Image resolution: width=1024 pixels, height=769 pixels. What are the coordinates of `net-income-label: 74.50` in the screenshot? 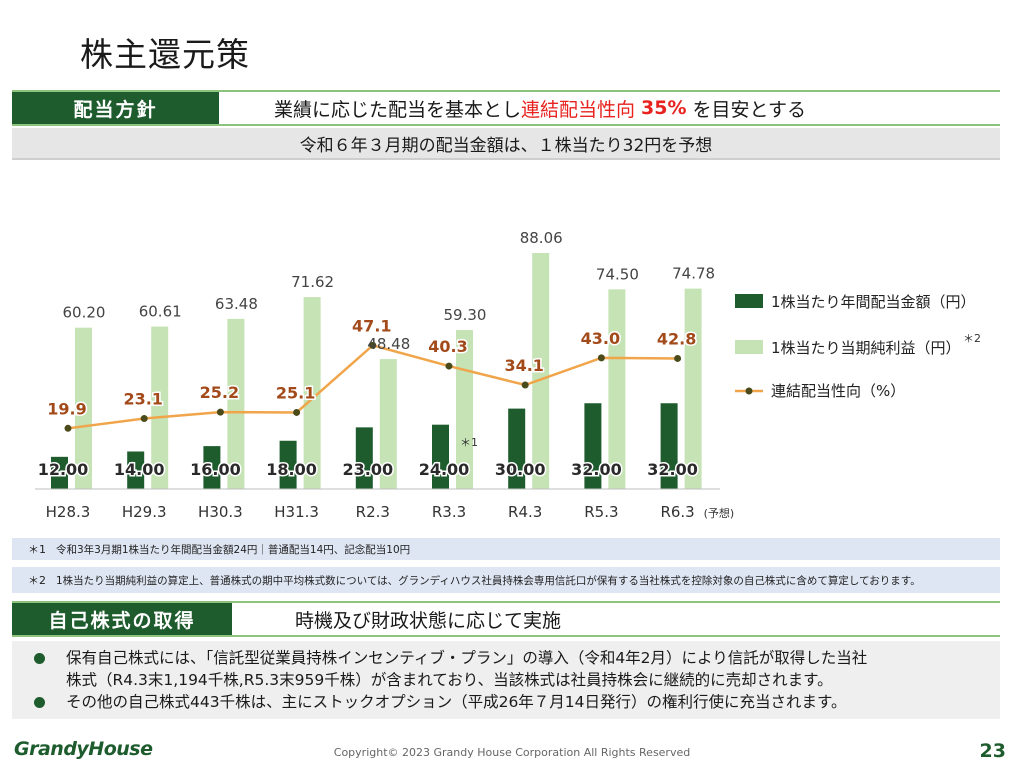 It's located at (617, 274).